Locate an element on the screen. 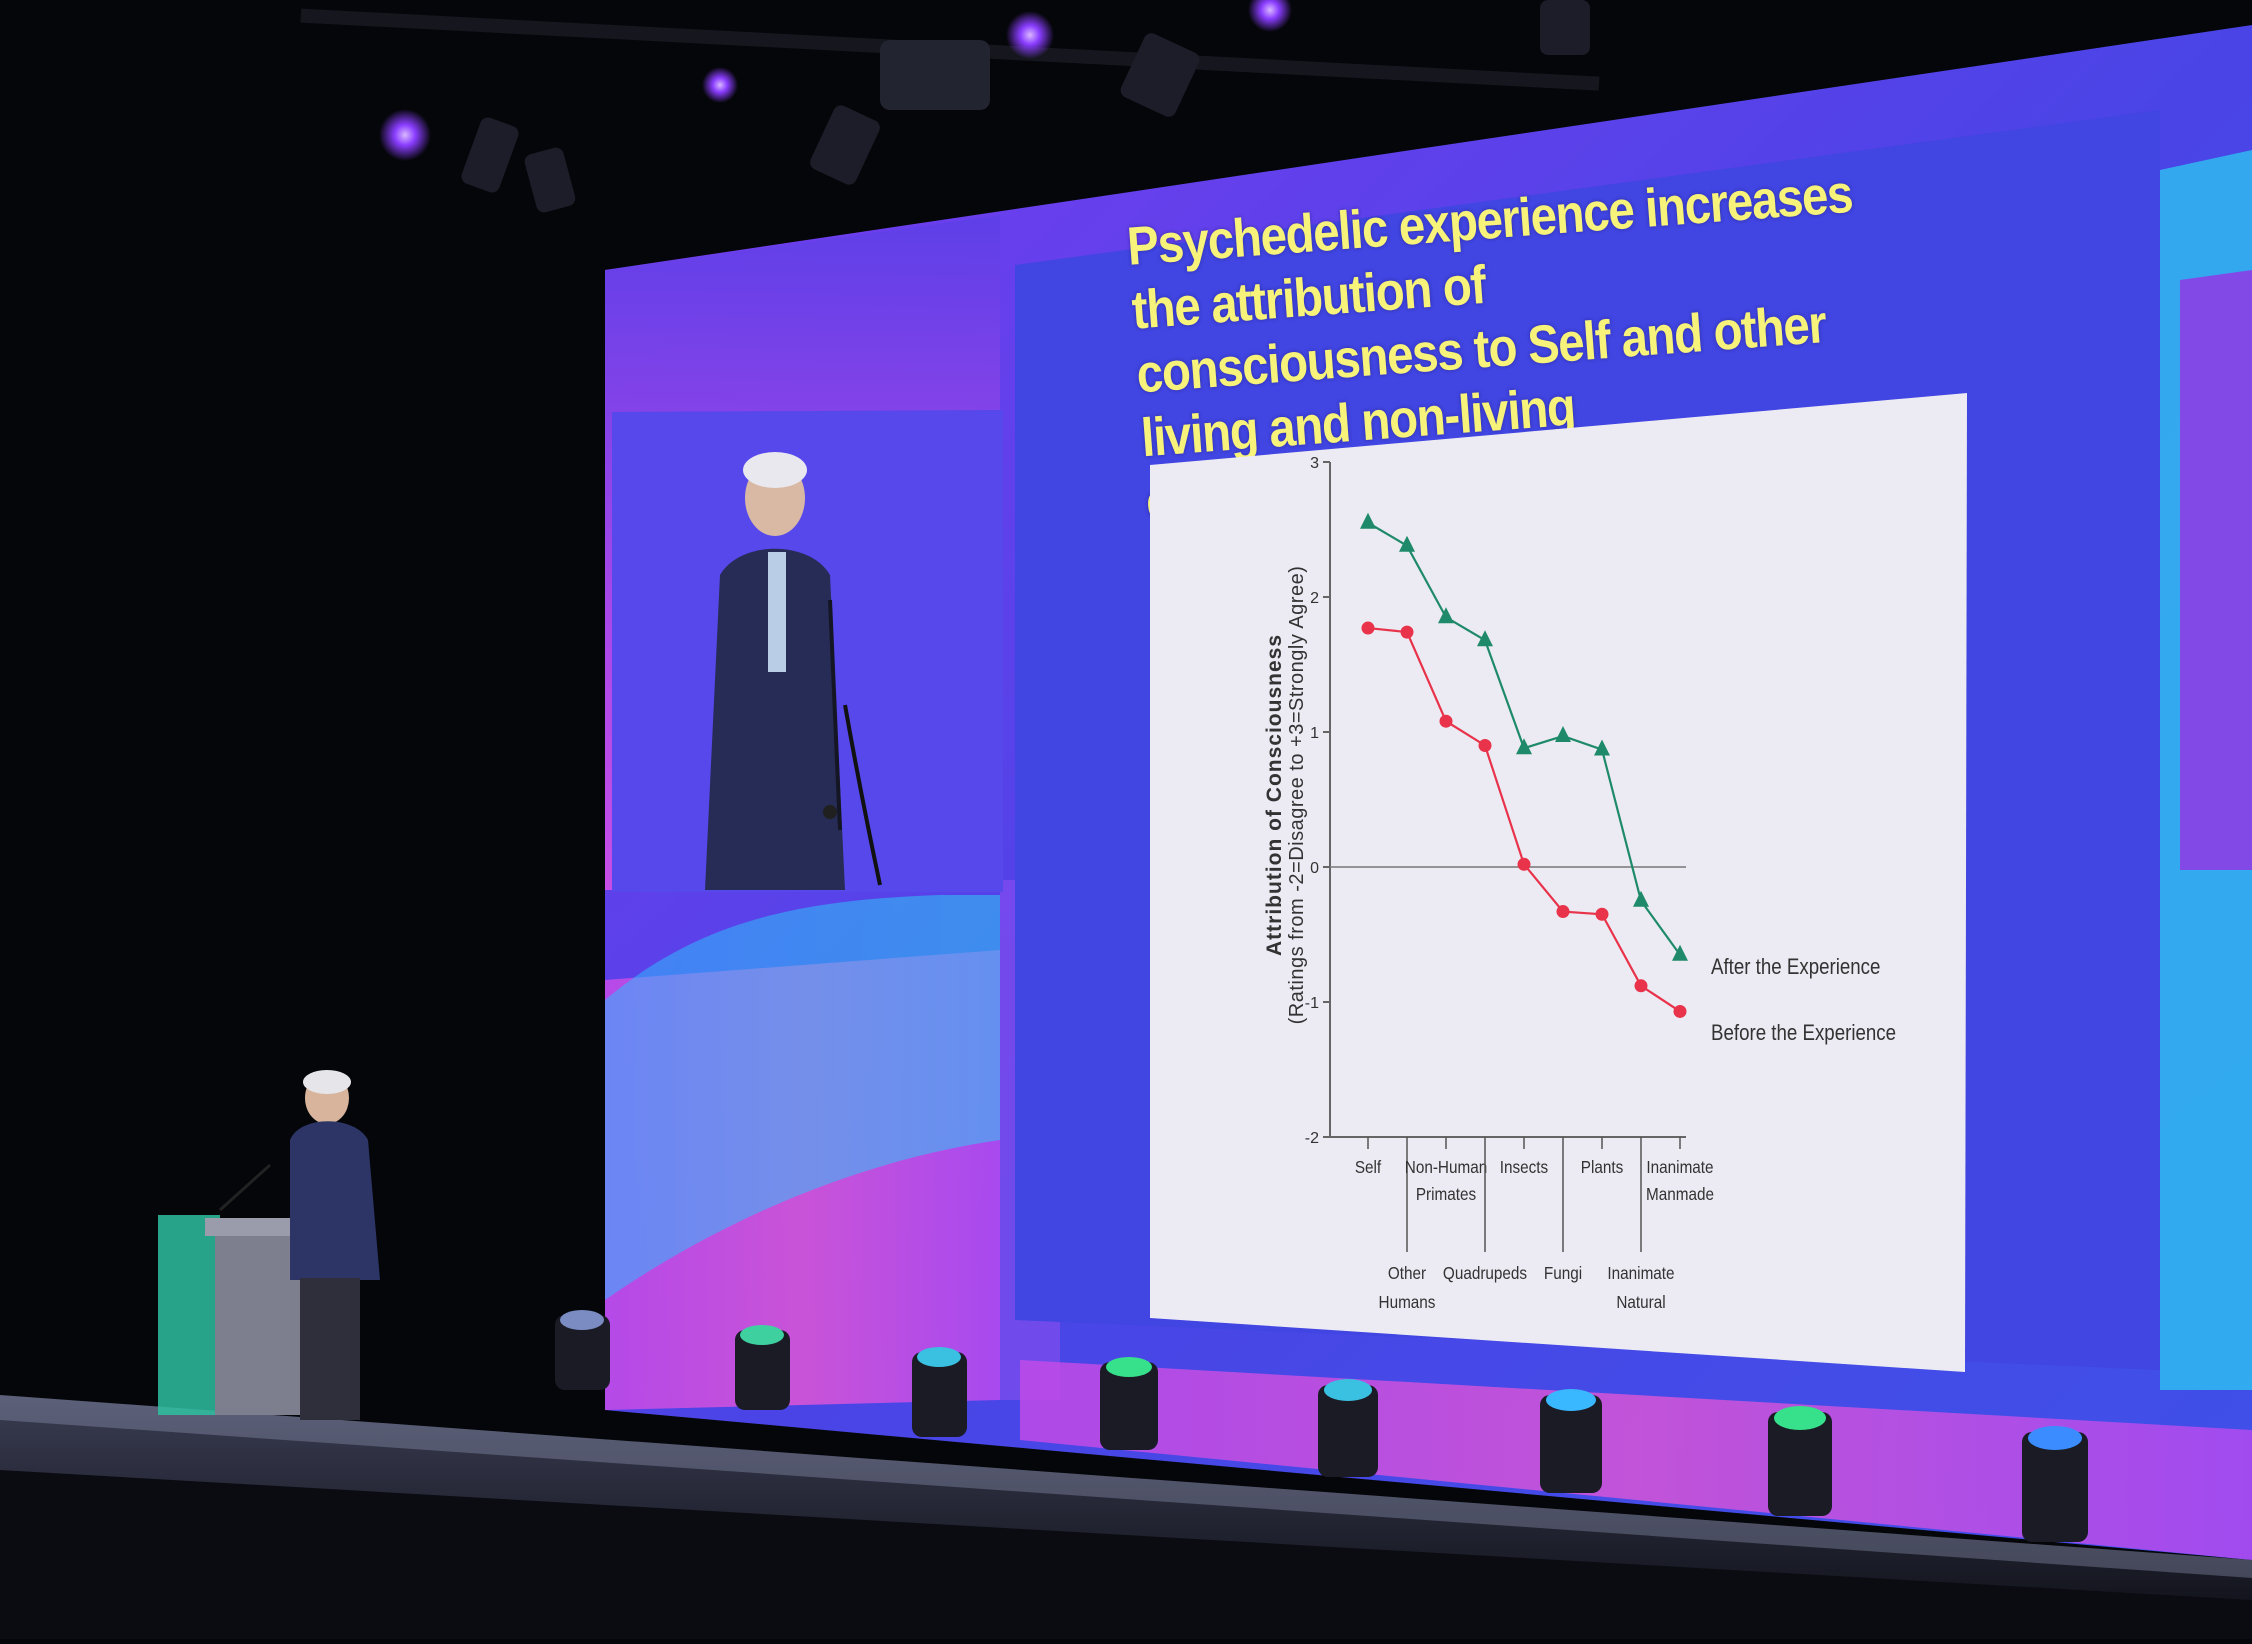  y-axis-title: Attribution of Consciousness is located at coordinates (1274, 795).